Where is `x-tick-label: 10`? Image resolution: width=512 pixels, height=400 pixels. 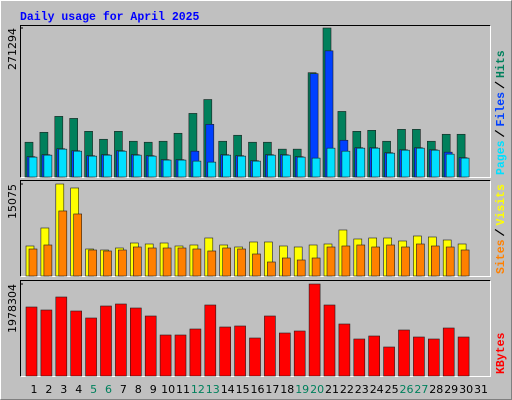
x-tick-label: 10 is located at coordinates (168, 389).